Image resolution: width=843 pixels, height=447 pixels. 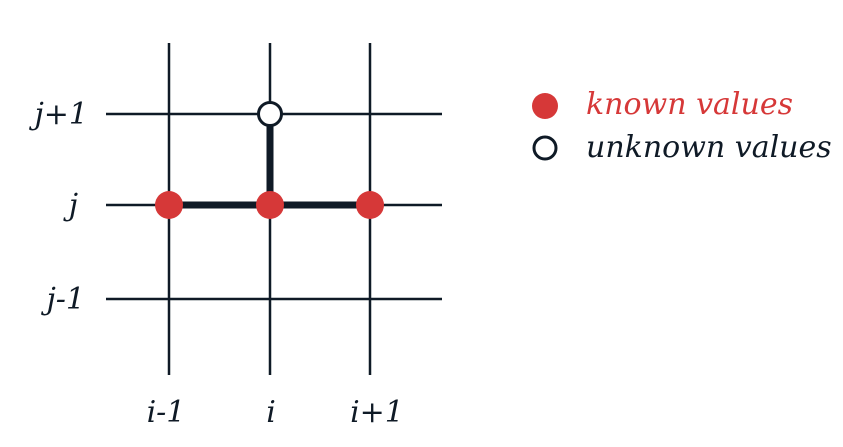 I want to click on stencil-points, so click(x=269, y=160).